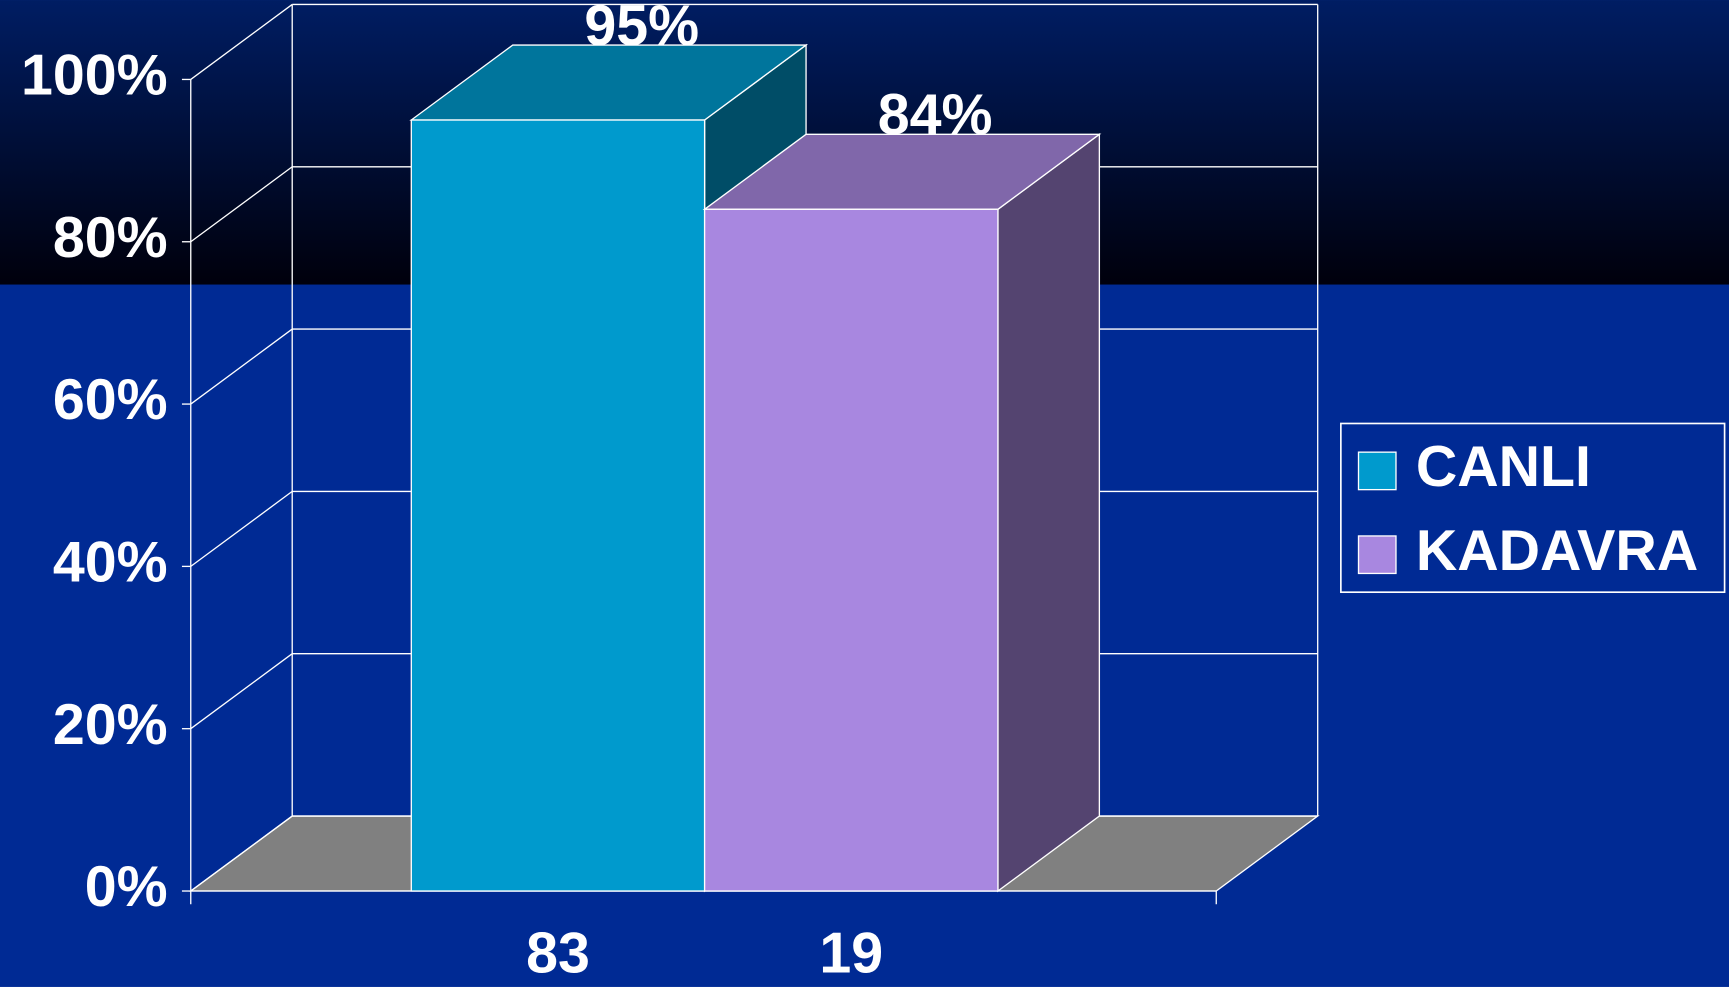  What do you see at coordinates (641, 29) in the screenshot?
I see `value-label: 95%` at bounding box center [641, 29].